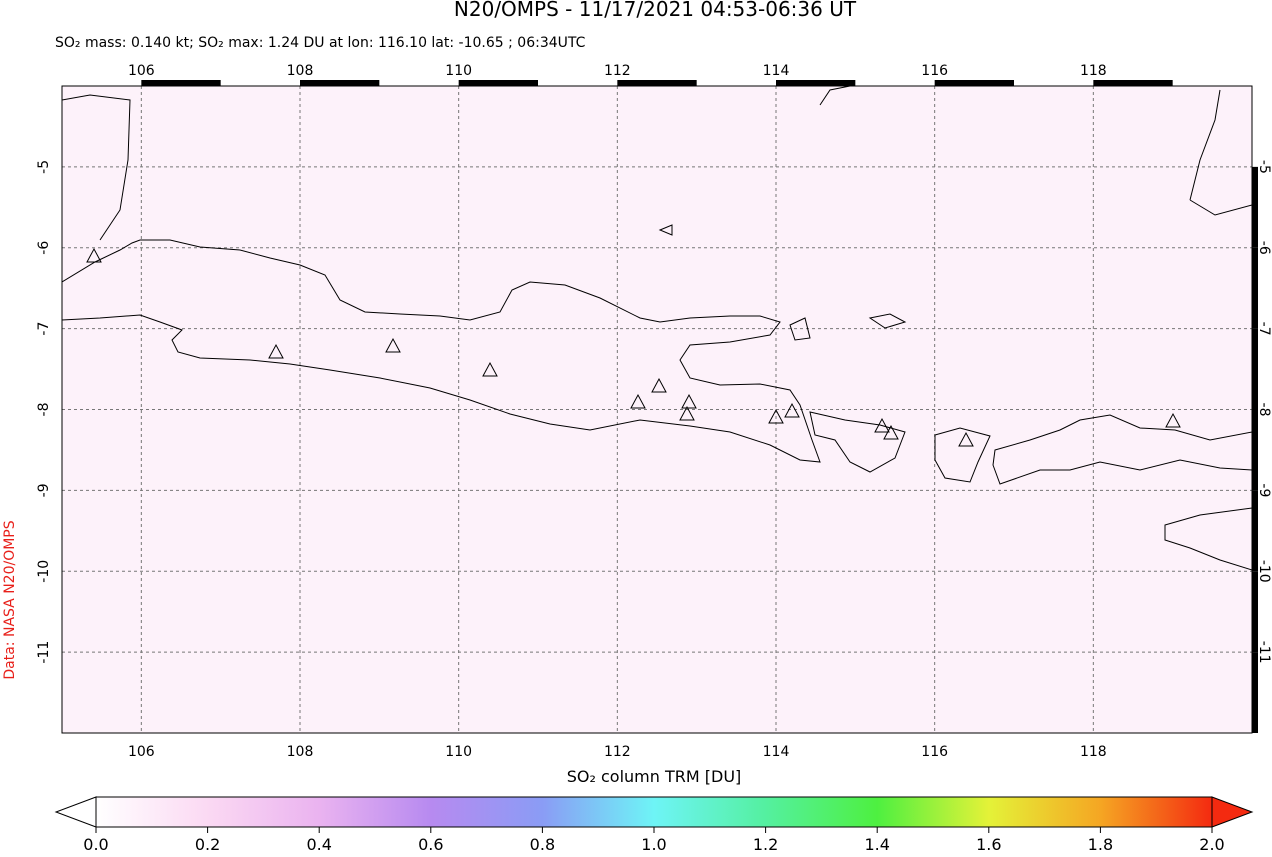 This screenshot has width=1272, height=857. What do you see at coordinates (318, 844) in the screenshot?
I see `colorbar-tick-label: 0.4` at bounding box center [318, 844].